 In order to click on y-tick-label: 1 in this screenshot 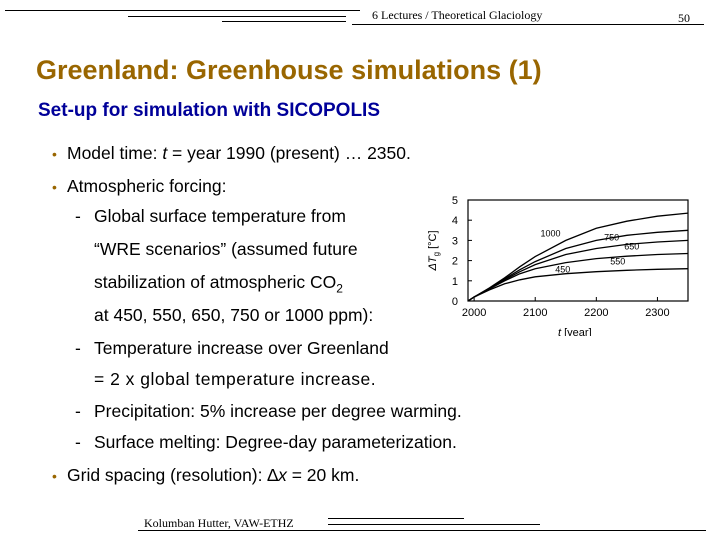, I will do `click(455, 282)`.